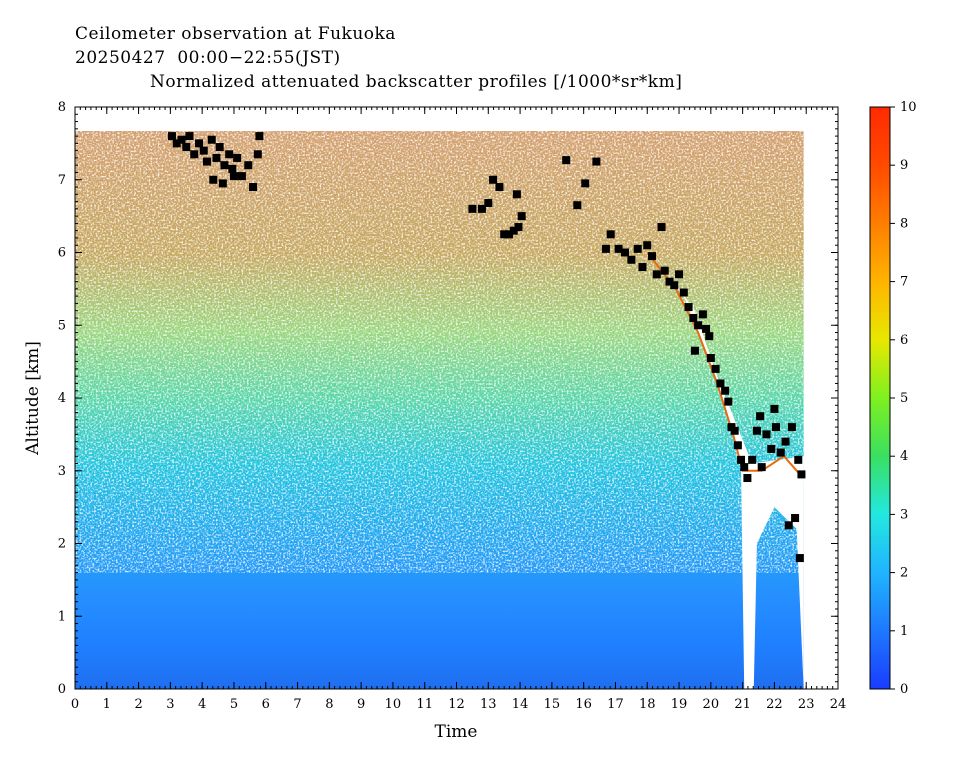  I want to click on colorbar-tick-label: 6, so click(904, 340).